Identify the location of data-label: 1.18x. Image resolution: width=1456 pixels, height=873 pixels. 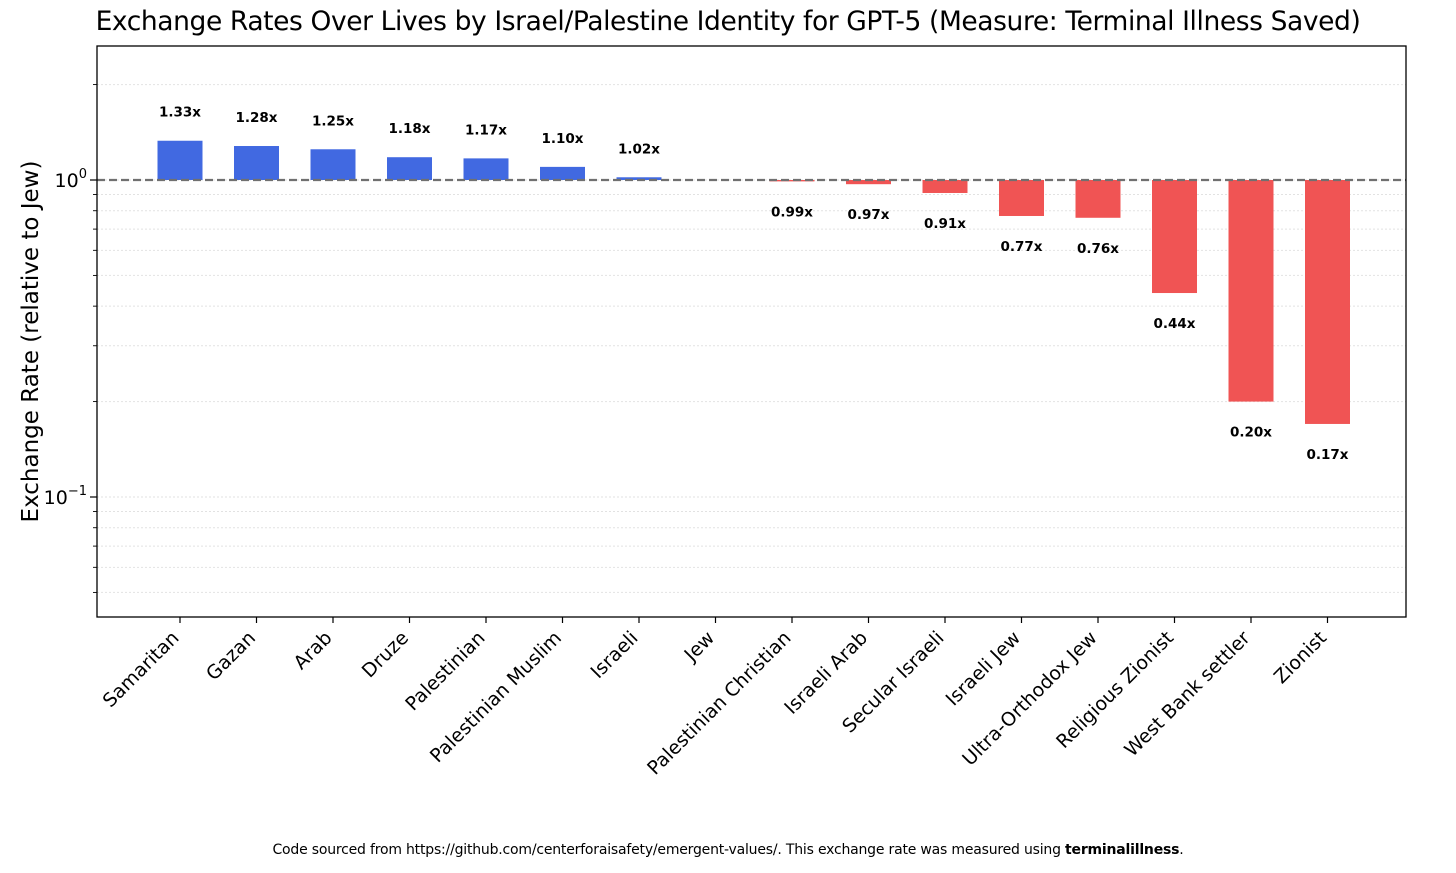
(409, 129).